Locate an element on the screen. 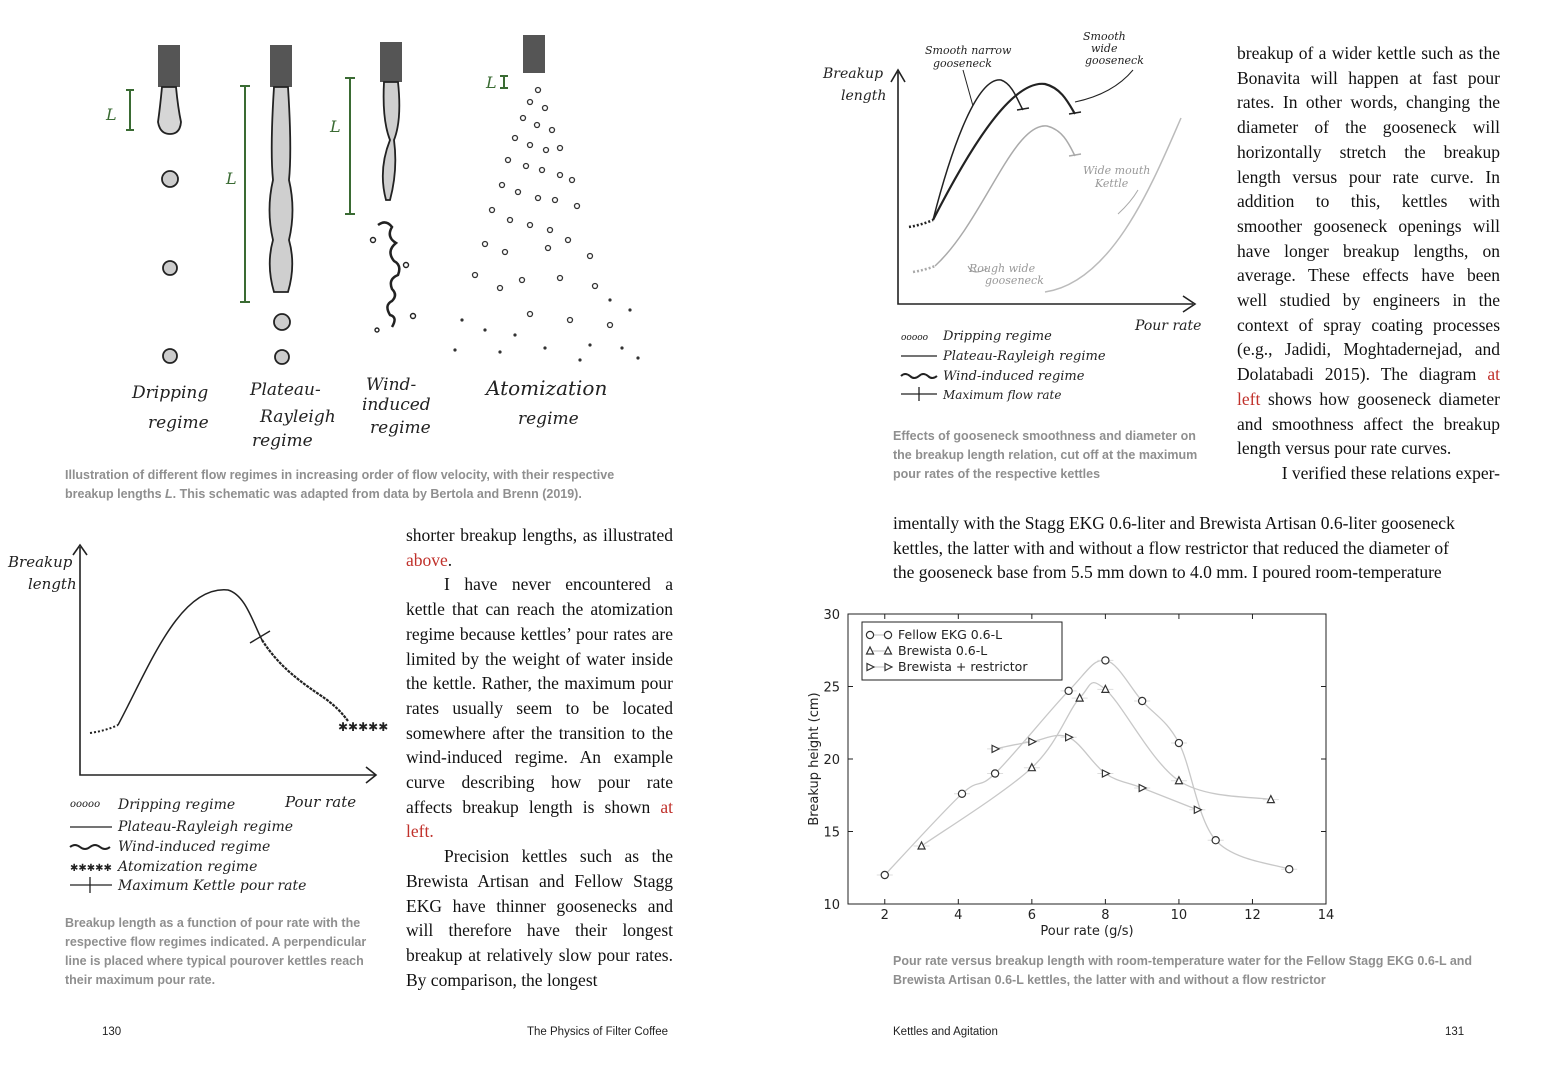  y-tick-label: 10 is located at coordinates (831, 905).